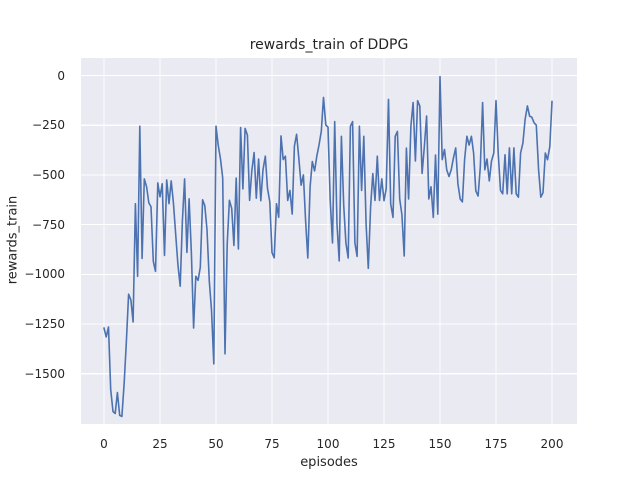  What do you see at coordinates (328, 444) in the screenshot?
I see `x-tick-label: 100` at bounding box center [328, 444].